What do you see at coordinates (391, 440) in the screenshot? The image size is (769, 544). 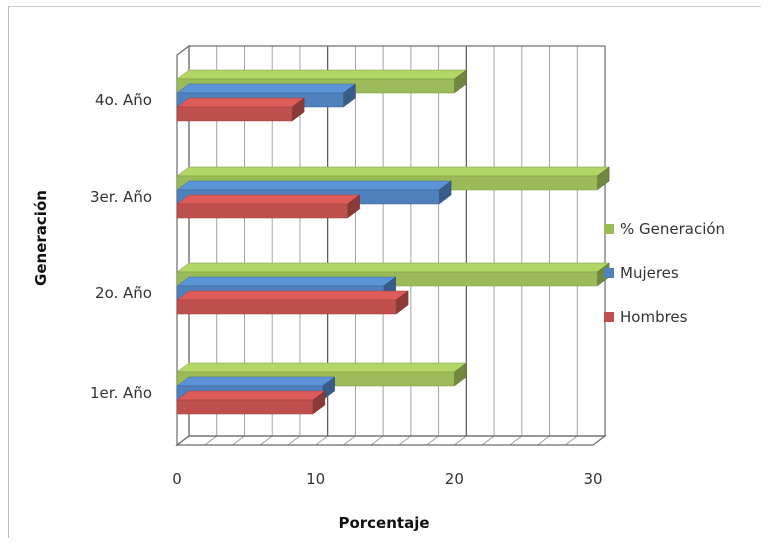 I see `floor` at bounding box center [391, 440].